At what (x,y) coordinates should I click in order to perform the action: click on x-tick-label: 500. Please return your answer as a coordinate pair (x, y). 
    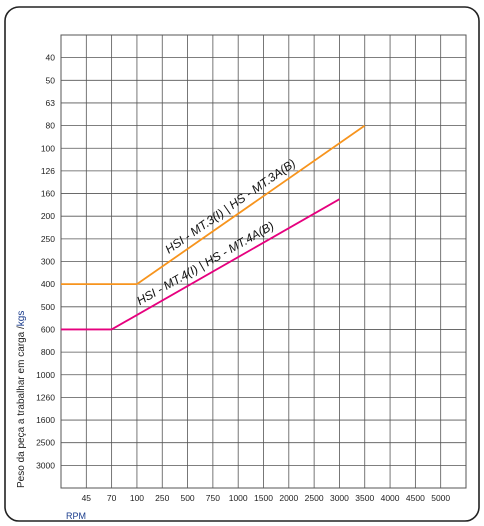
    Looking at the image, I should click on (187, 498).